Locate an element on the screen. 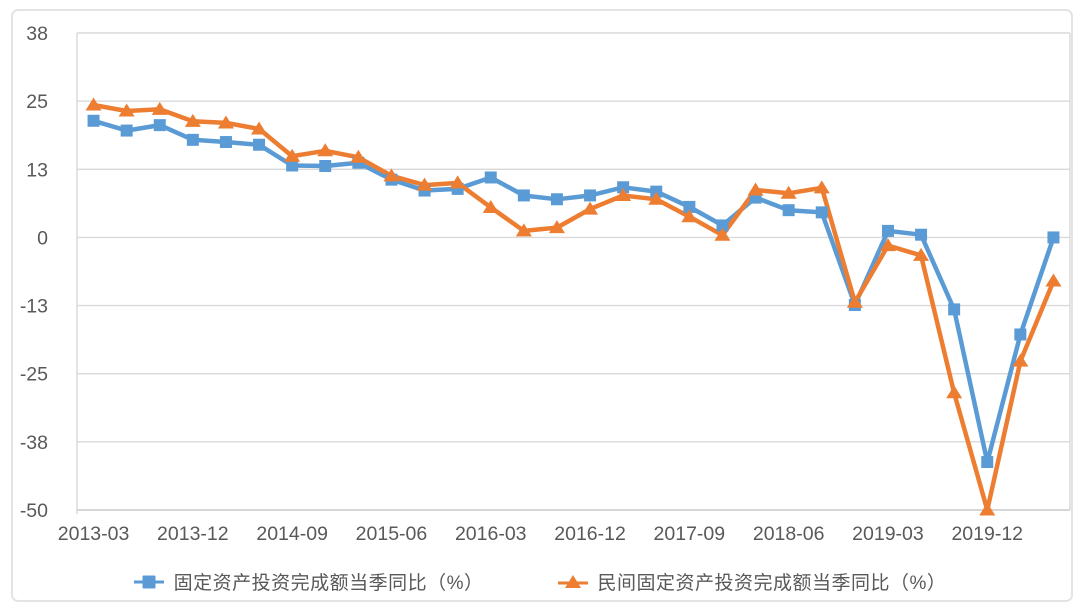  y-tick-label: 0 is located at coordinates (42, 238).